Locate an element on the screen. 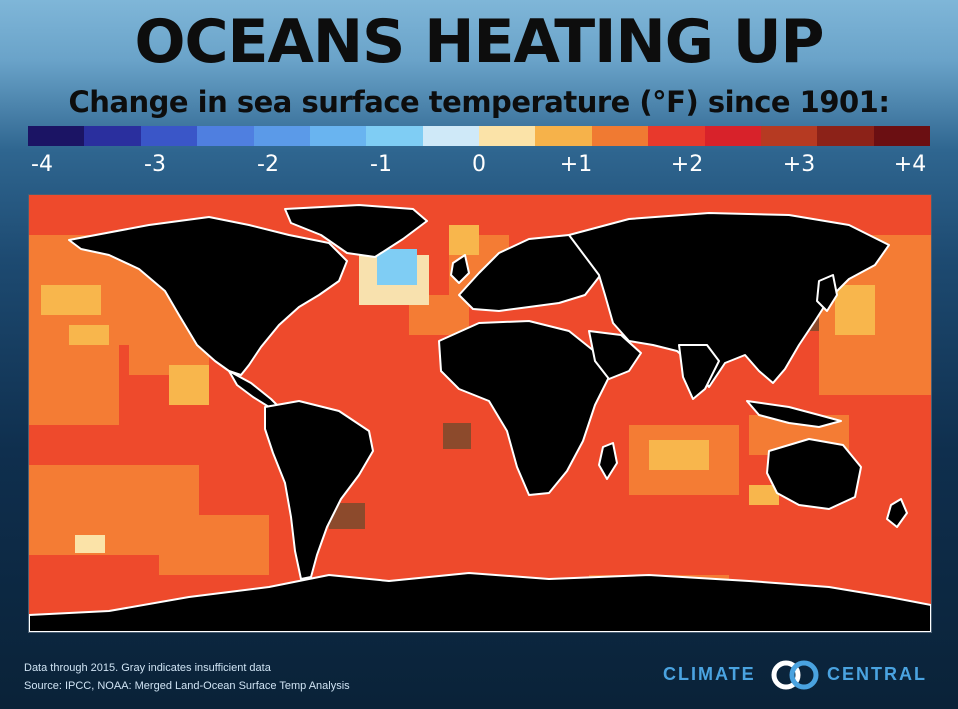  arabian-peninsula is located at coordinates (615, 355).